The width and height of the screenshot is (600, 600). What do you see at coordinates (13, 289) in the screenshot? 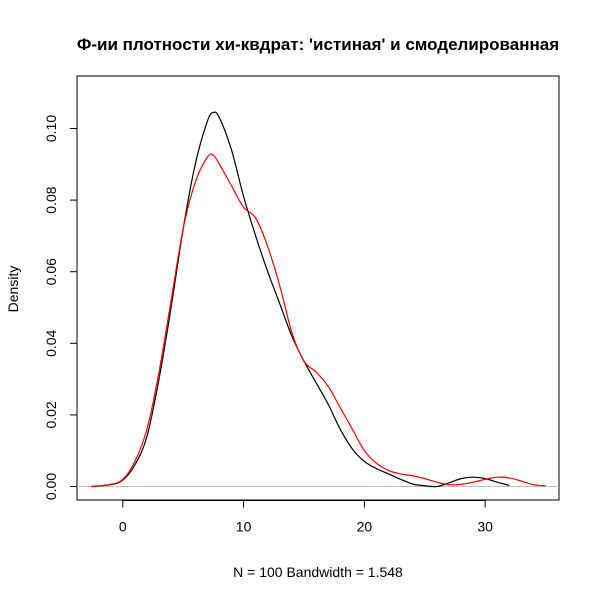
I see `y-axis-label: Density` at bounding box center [13, 289].